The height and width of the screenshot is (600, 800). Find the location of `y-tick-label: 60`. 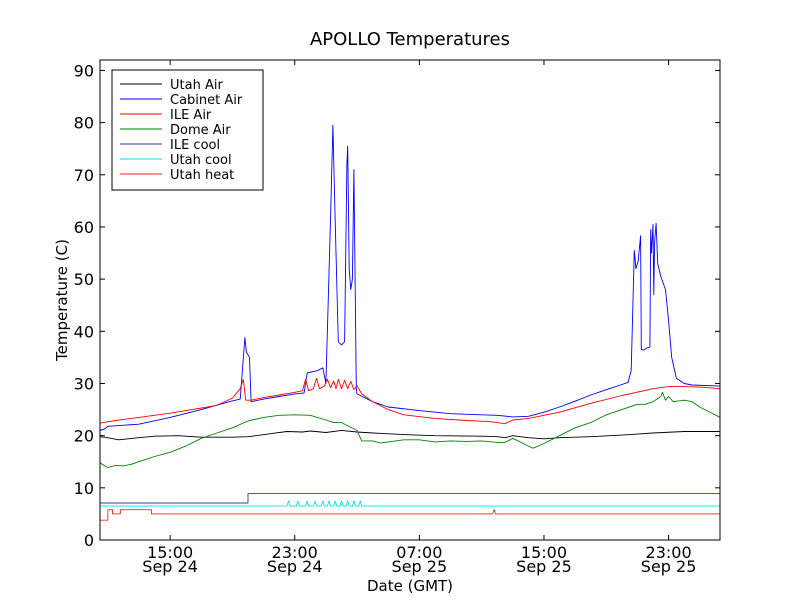

y-tick-label: 60 is located at coordinates (84, 227).